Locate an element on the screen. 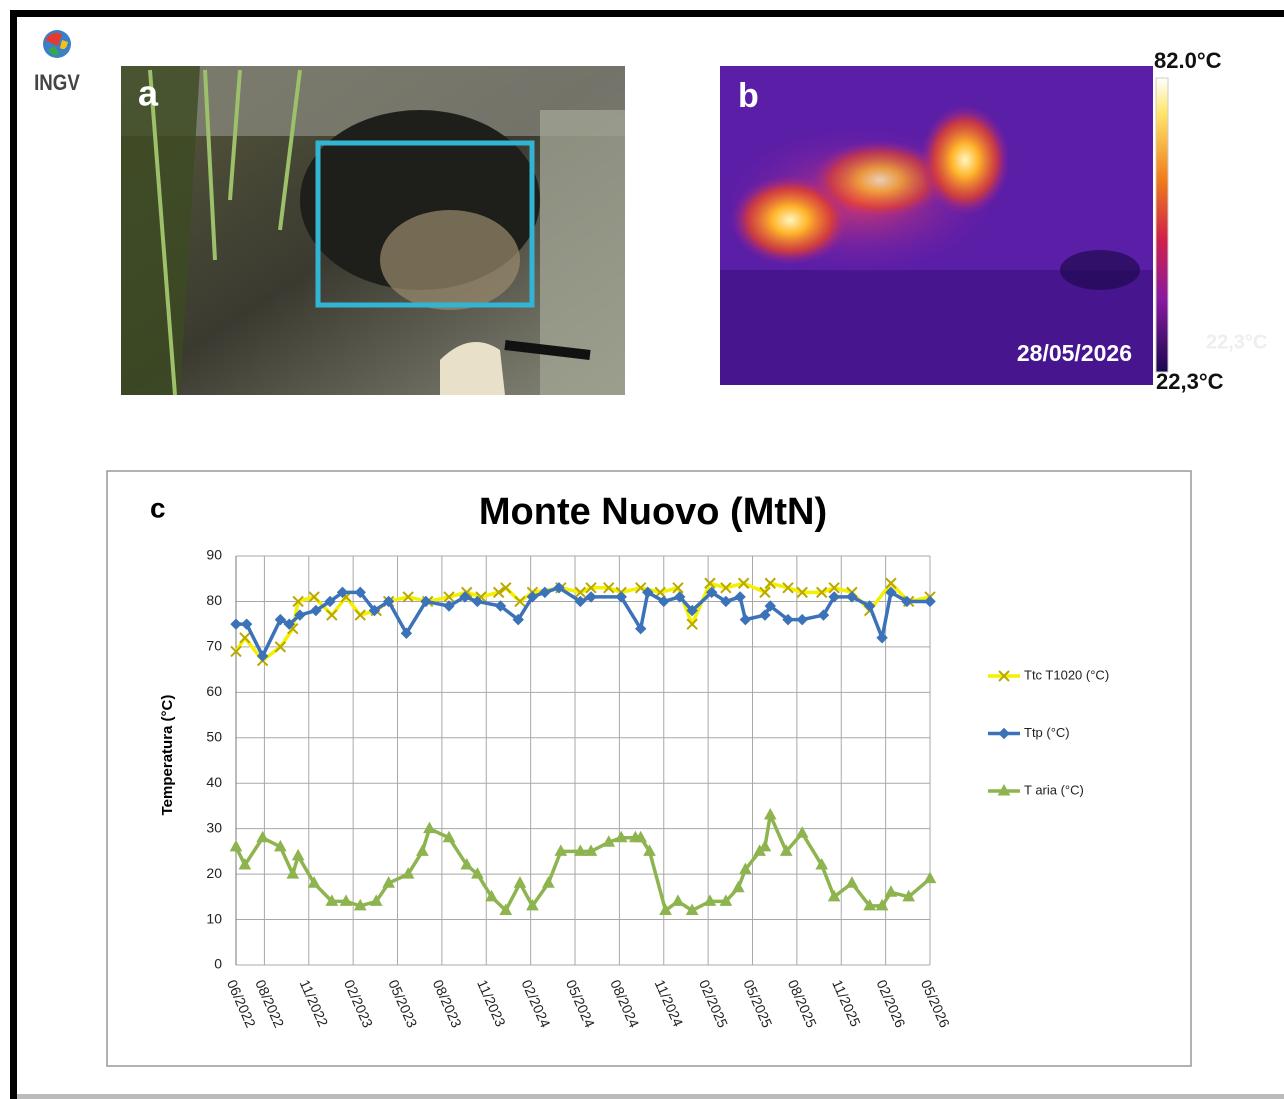 The image size is (1284, 1099). logo: INGV is located at coordinates (57, 62).